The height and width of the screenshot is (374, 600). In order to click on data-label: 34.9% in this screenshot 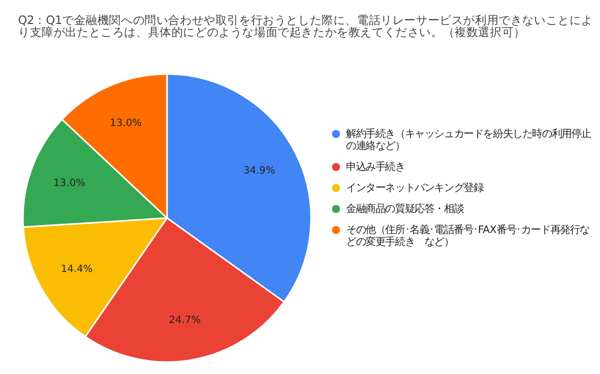, I will do `click(259, 171)`.